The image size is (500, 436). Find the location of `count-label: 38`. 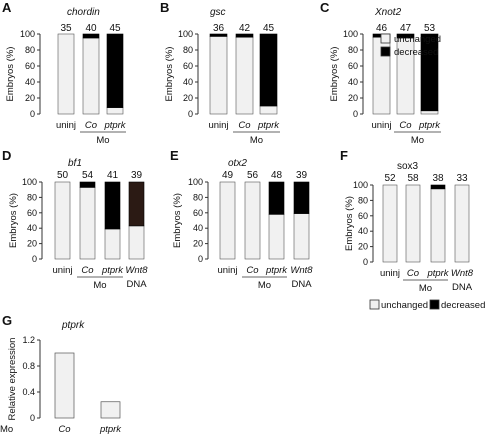

count-label: 38 is located at coordinates (438, 178).